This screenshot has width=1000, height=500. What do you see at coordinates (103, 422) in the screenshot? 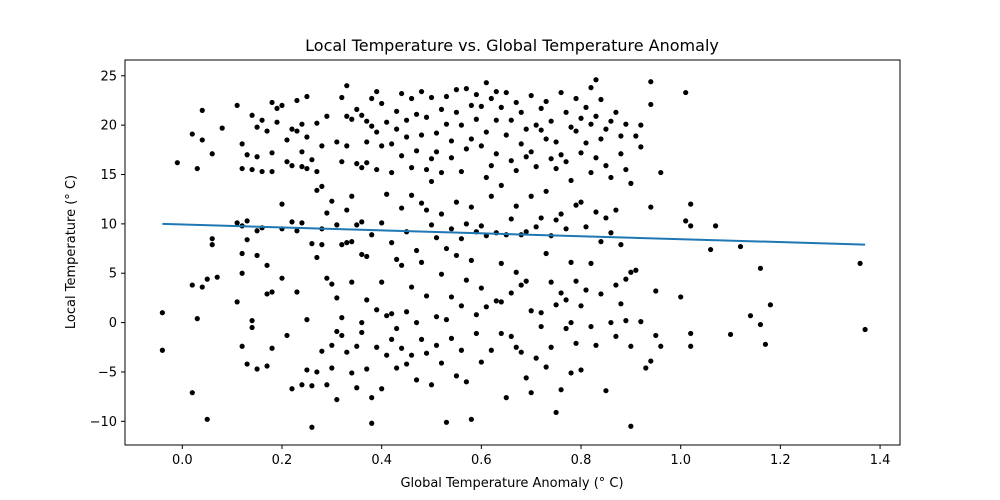
I see `y-tick-label: −10` at bounding box center [103, 422].